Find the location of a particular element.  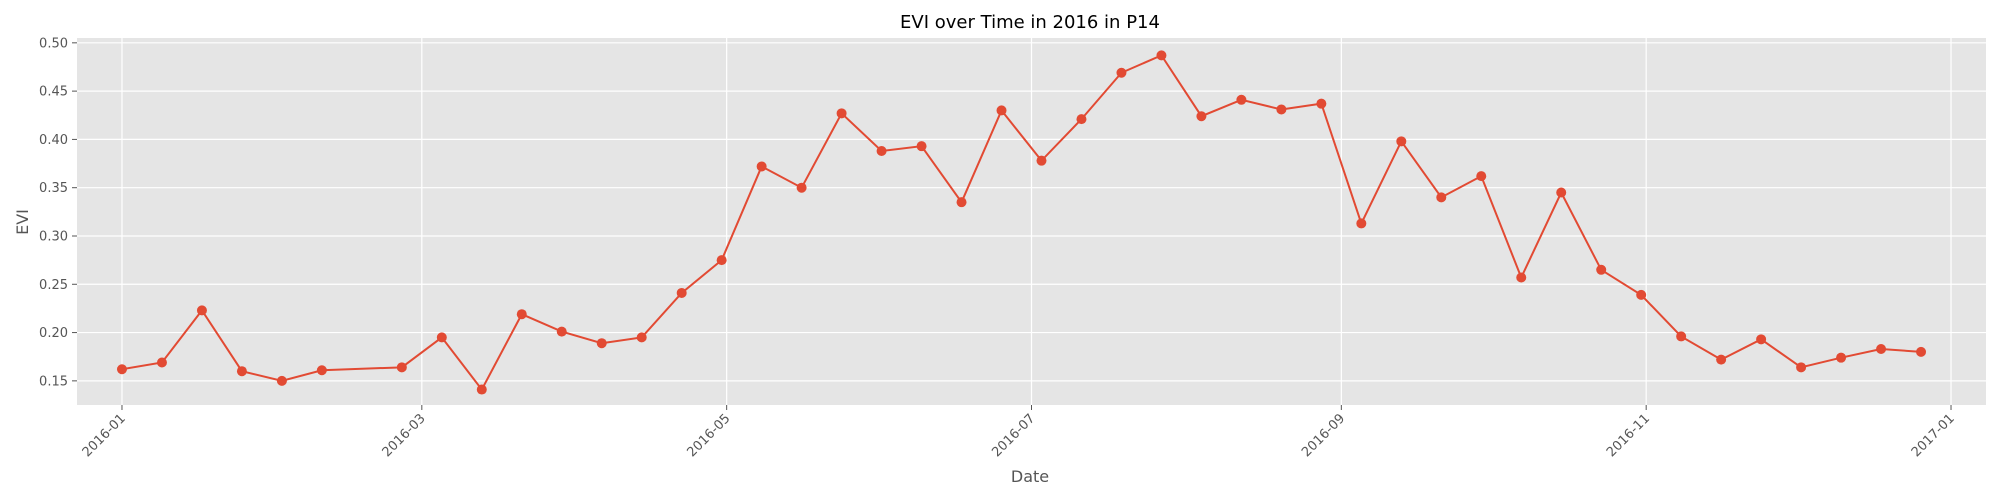

x-tick-label: 2016-09 is located at coordinates (1323, 435).